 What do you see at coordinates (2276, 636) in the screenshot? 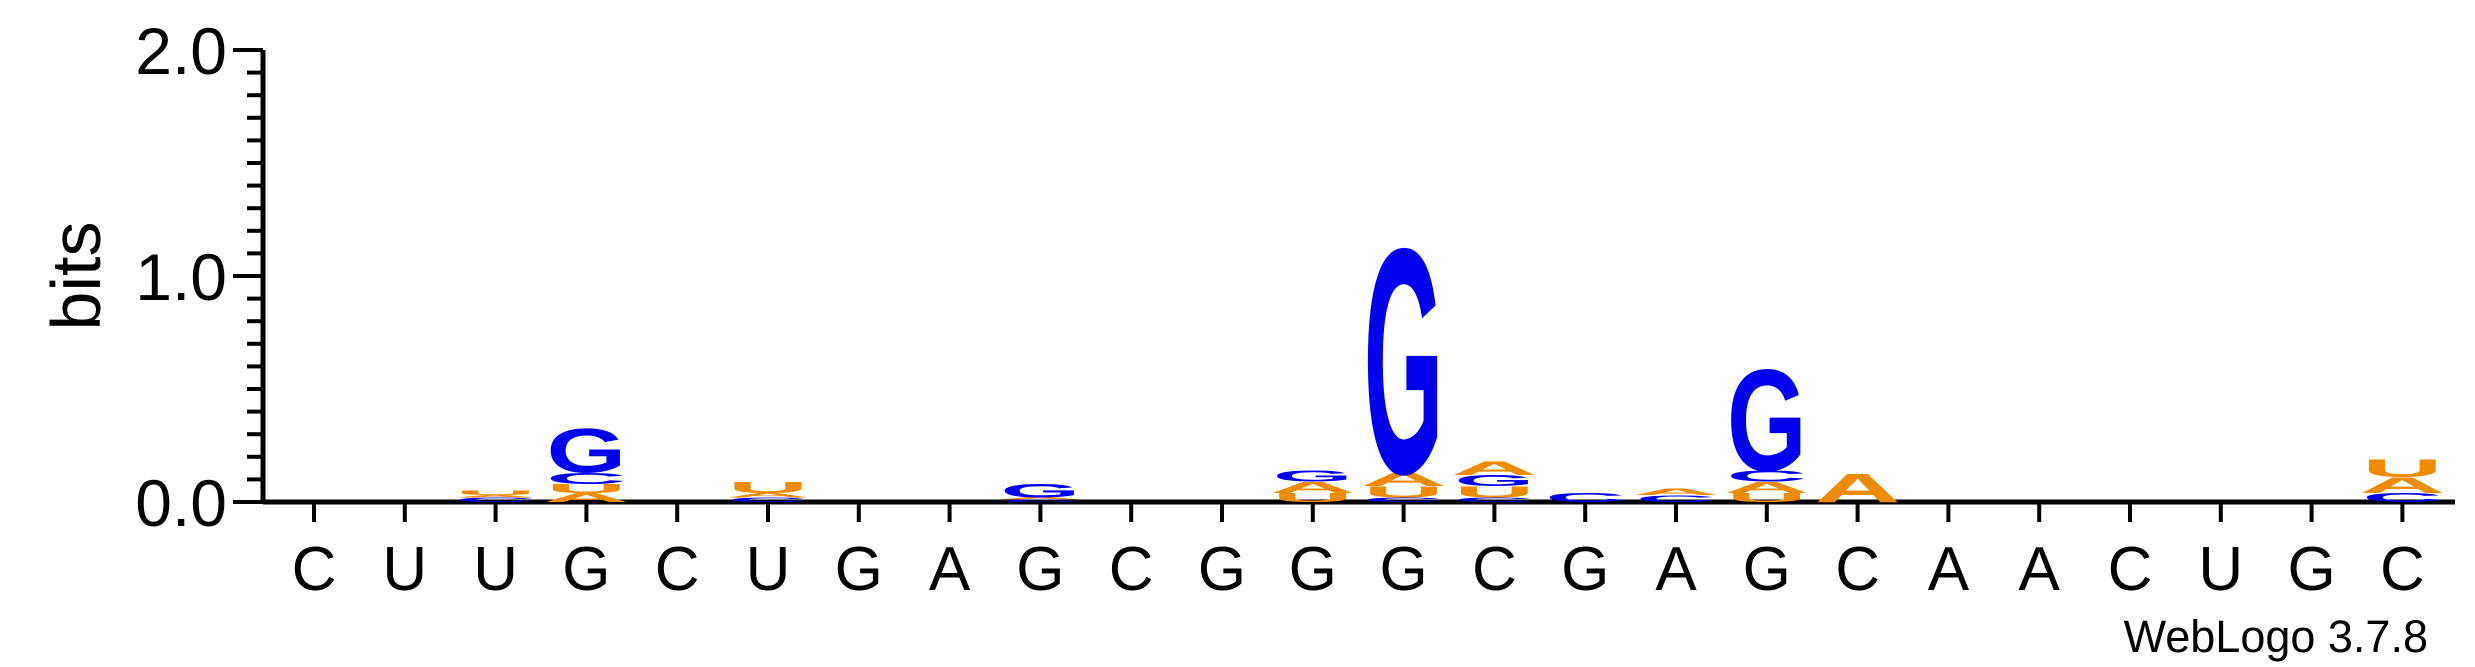
I see `watermark-label: WebLogo 3.7.8` at bounding box center [2276, 636].